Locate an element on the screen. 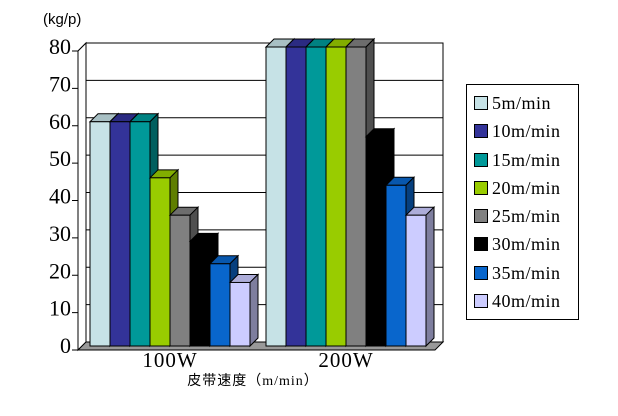  bar-40m/min-200W is located at coordinates (420, 276).